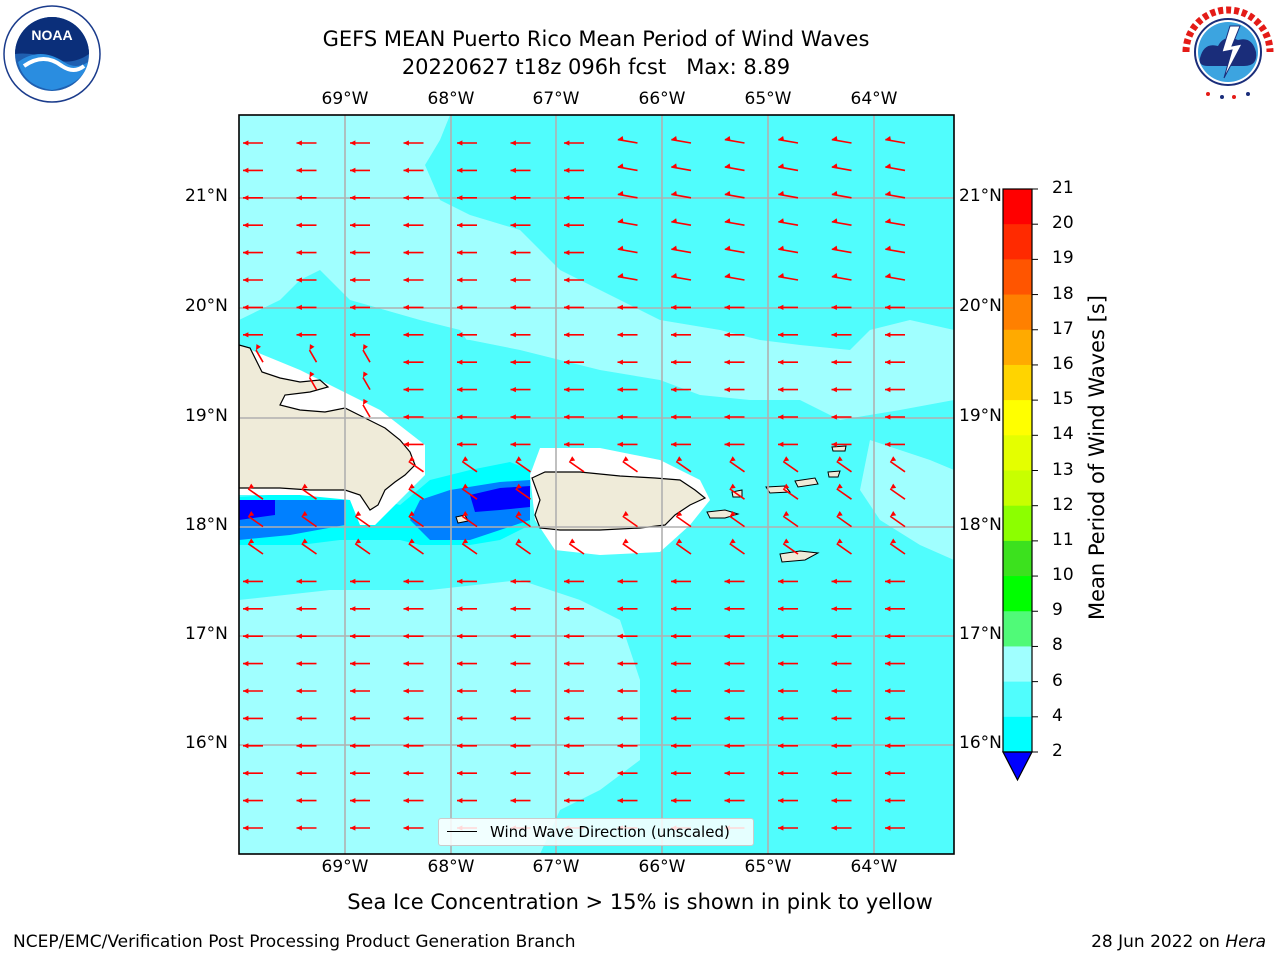 This screenshot has height=960, width=1280. What do you see at coordinates (1017, 766) in the screenshot?
I see `colorbar-extend-triangle` at bounding box center [1017, 766].